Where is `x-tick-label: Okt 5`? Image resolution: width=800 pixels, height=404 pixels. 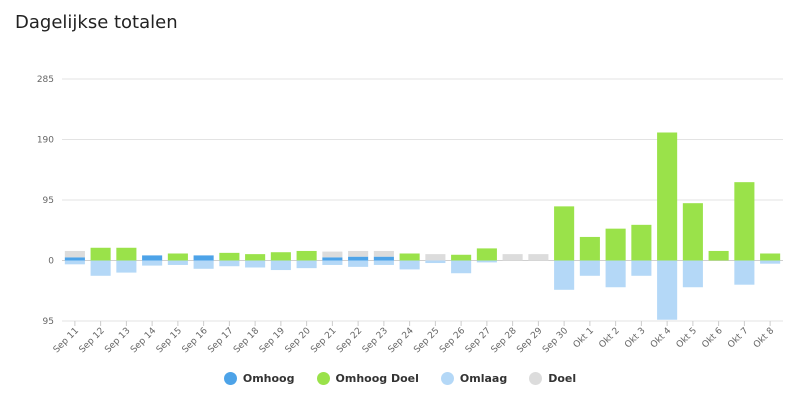 x-tick-label: Okt 5 is located at coordinates (687, 338).